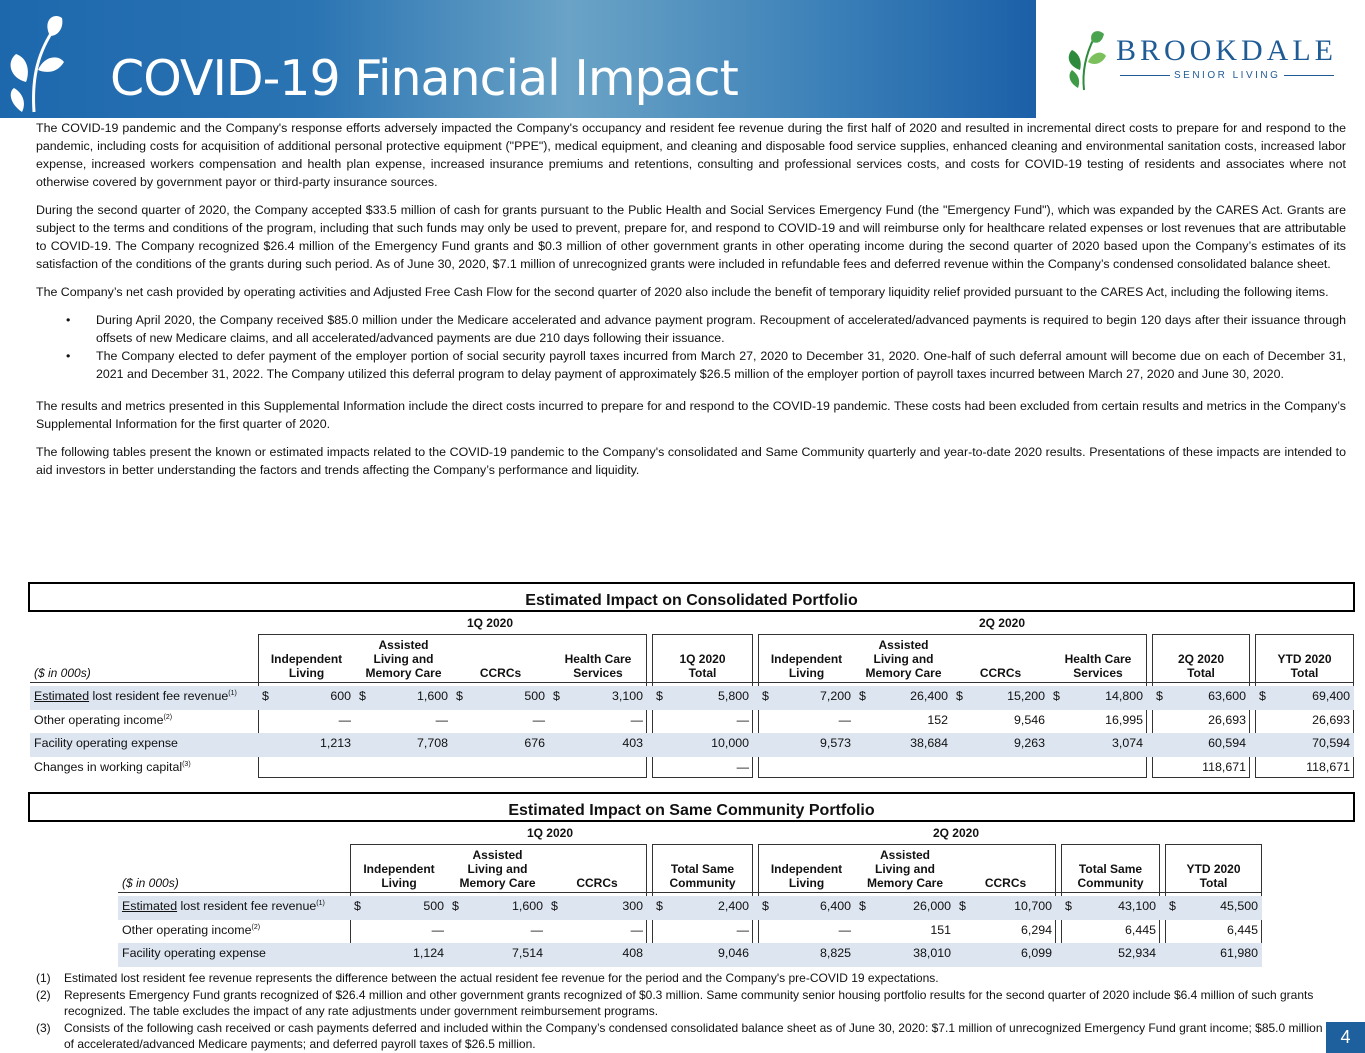  What do you see at coordinates (1227, 743) in the screenshot?
I see `table-cell: 60,594` at bounding box center [1227, 743].